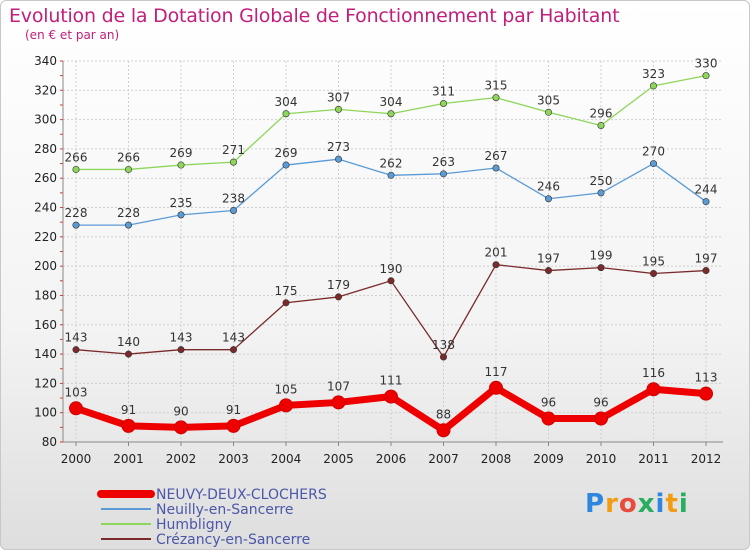 This screenshot has height=550, width=750. What do you see at coordinates (496, 156) in the screenshot?
I see `data-label: 267` at bounding box center [496, 156].